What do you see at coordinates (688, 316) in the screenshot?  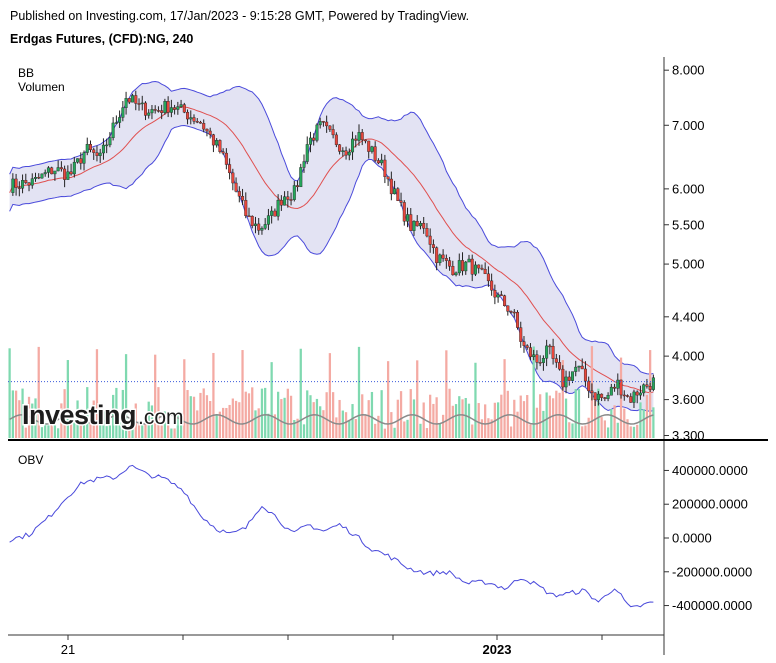 I see `price-tick-label: 4.400` at bounding box center [688, 316].